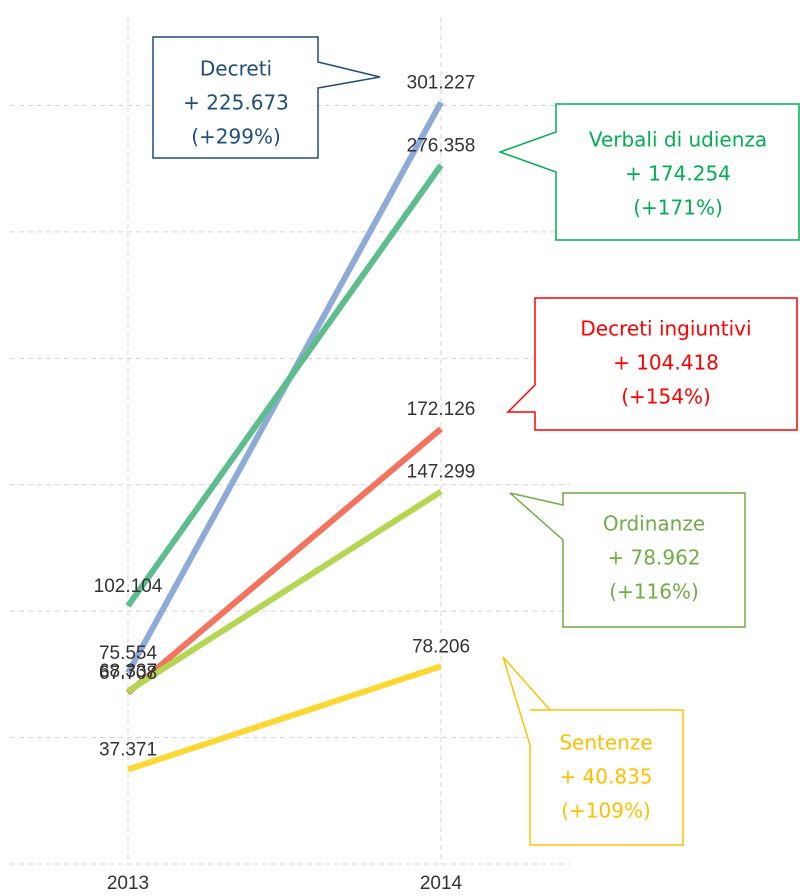  I want to click on value-label: 276.358, so click(441, 145).